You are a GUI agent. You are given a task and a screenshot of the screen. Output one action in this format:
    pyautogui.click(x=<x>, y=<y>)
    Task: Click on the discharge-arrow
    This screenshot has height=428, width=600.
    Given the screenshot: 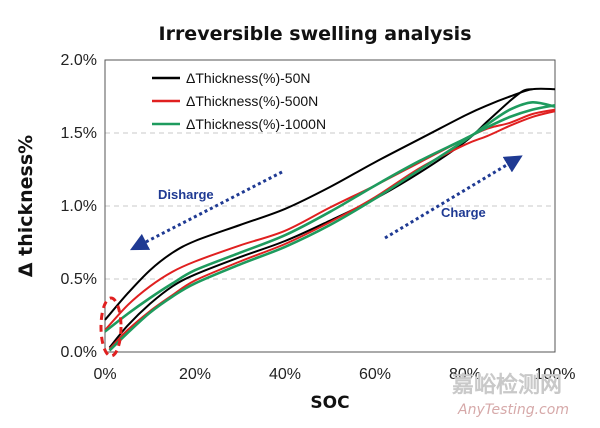 What is the action you would take?
    pyautogui.click(x=206, y=210)
    